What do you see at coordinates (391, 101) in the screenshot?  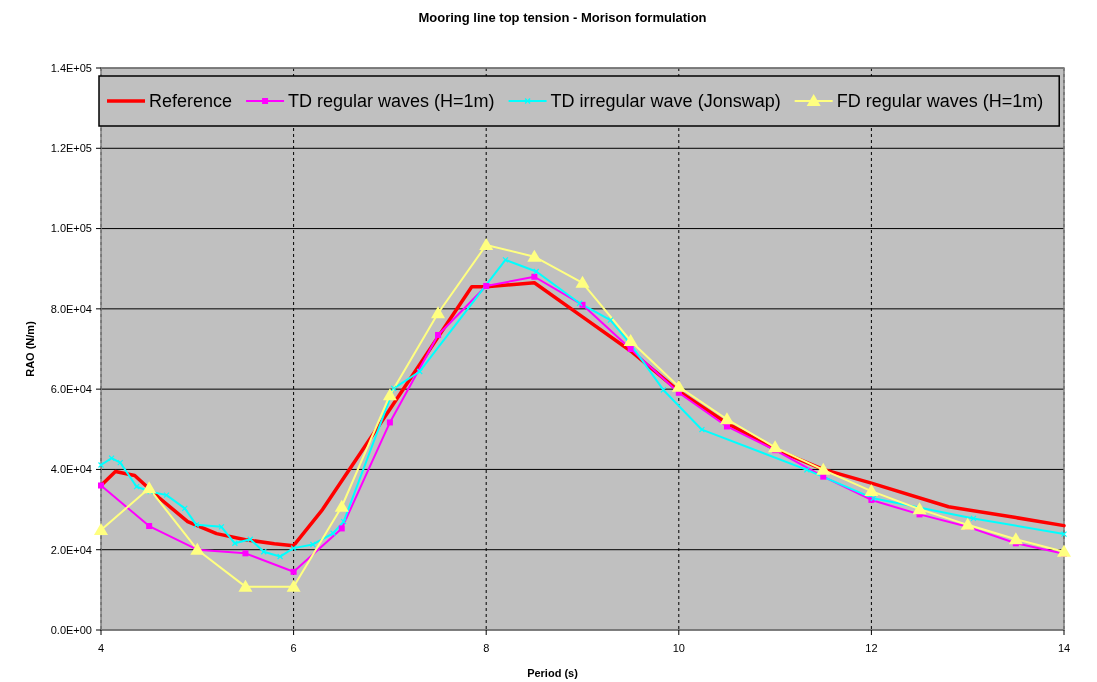 I see `legend-label: TD regular waves (H=1m)` at bounding box center [391, 101].